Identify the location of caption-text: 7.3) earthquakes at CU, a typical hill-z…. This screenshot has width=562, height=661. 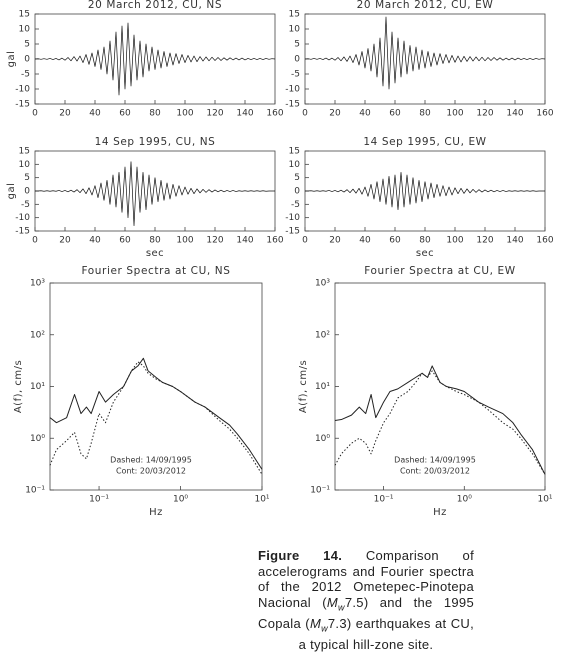
(386, 634).